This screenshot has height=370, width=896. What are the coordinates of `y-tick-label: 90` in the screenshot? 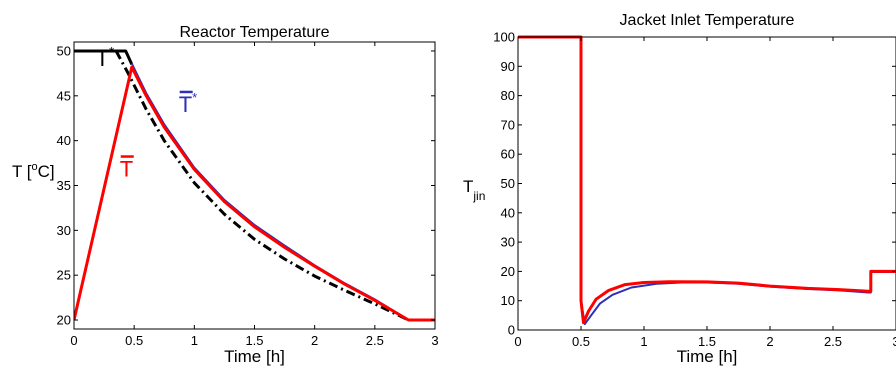 It's located at (508, 66).